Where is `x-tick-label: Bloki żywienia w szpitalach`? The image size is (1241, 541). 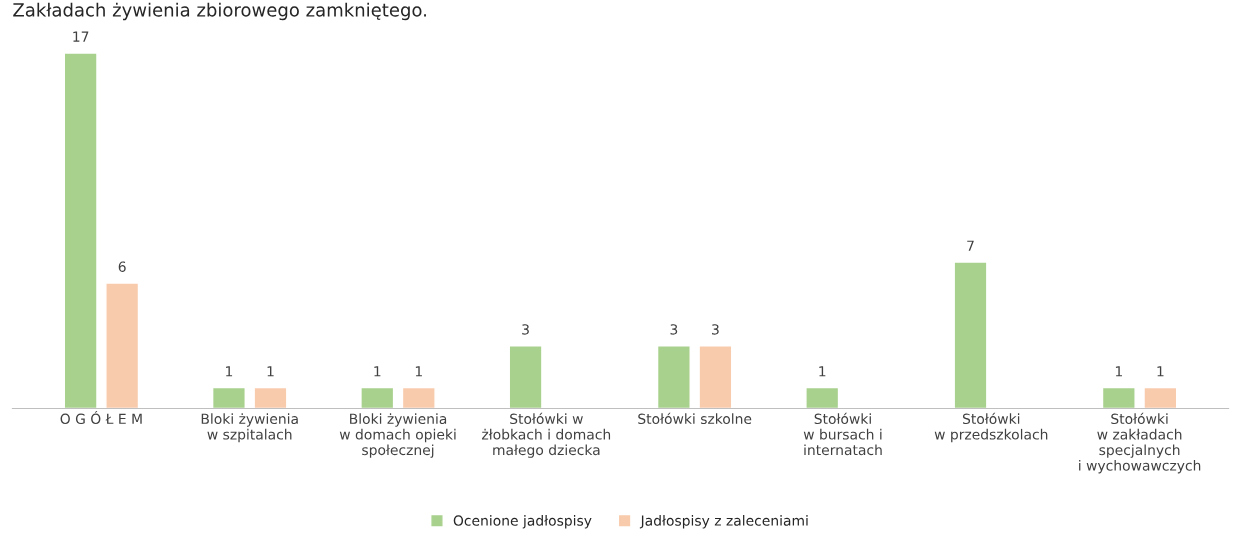
x-tick-label: Bloki żywienia w szpitalach is located at coordinates (249, 428).